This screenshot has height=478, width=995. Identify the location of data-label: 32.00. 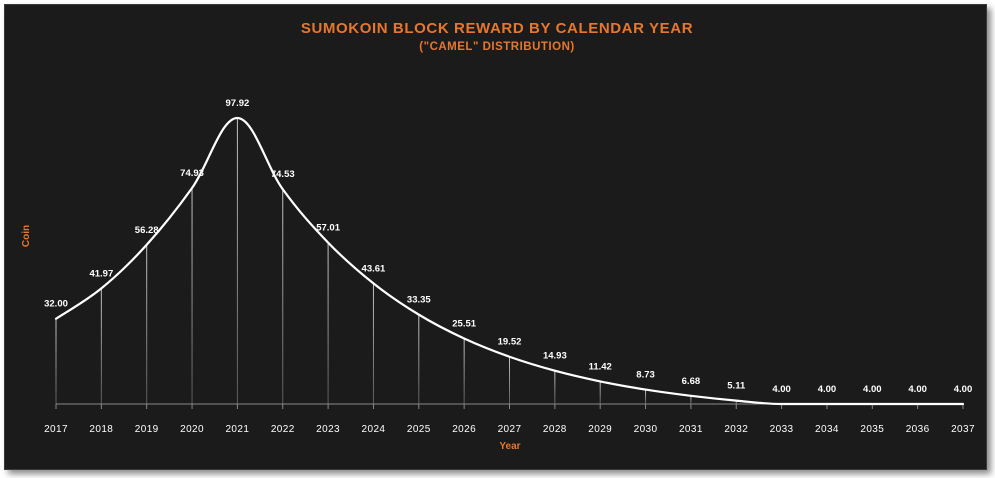
(56, 304).